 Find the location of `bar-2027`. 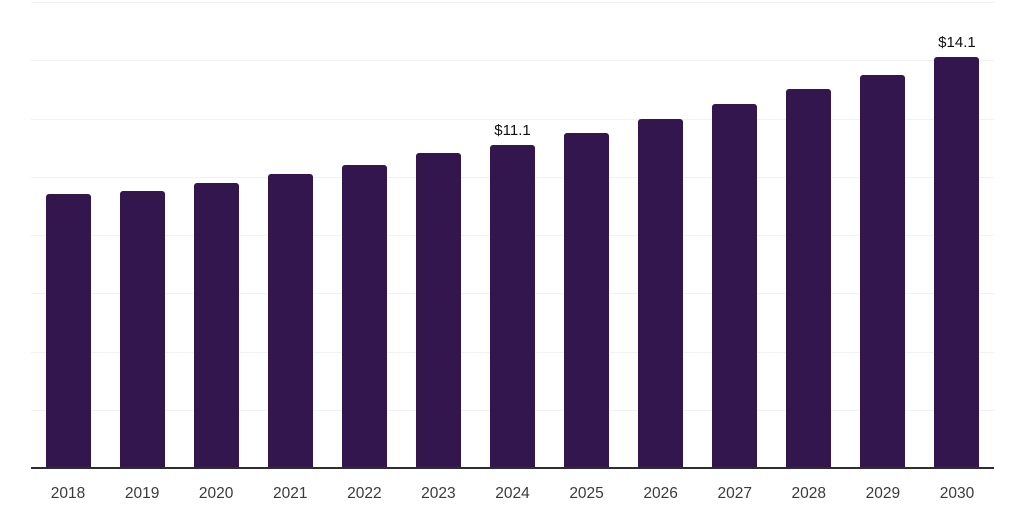

bar-2027 is located at coordinates (735, 285).